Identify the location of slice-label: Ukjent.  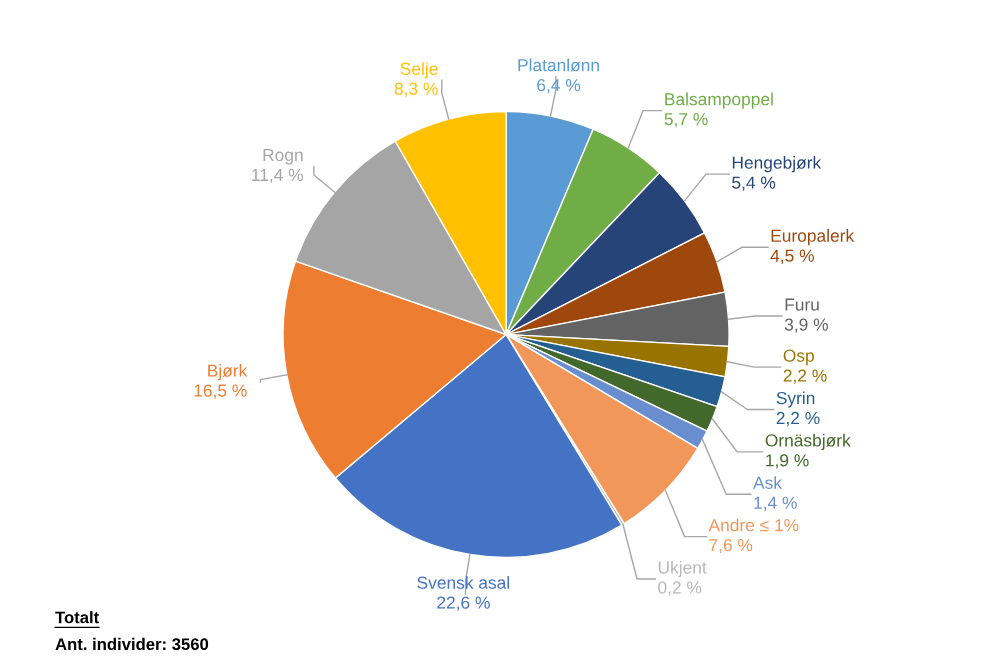
(682, 569).